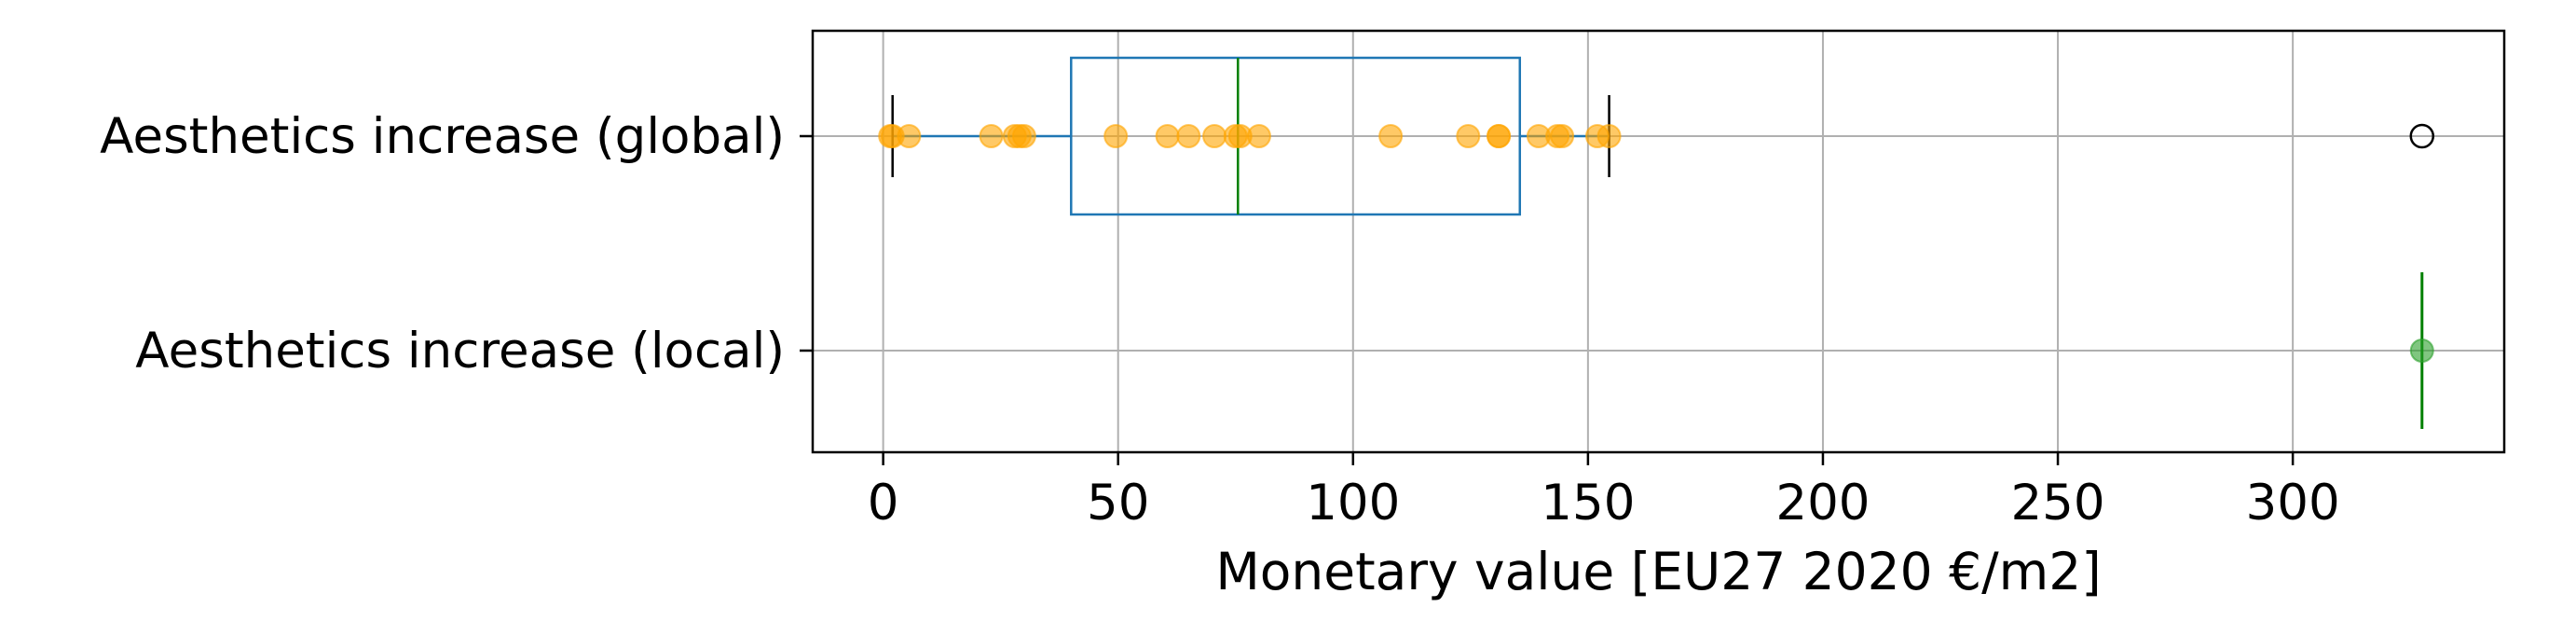  Describe the element at coordinates (2057, 503) in the screenshot. I see `x-tick-label: 250` at that location.